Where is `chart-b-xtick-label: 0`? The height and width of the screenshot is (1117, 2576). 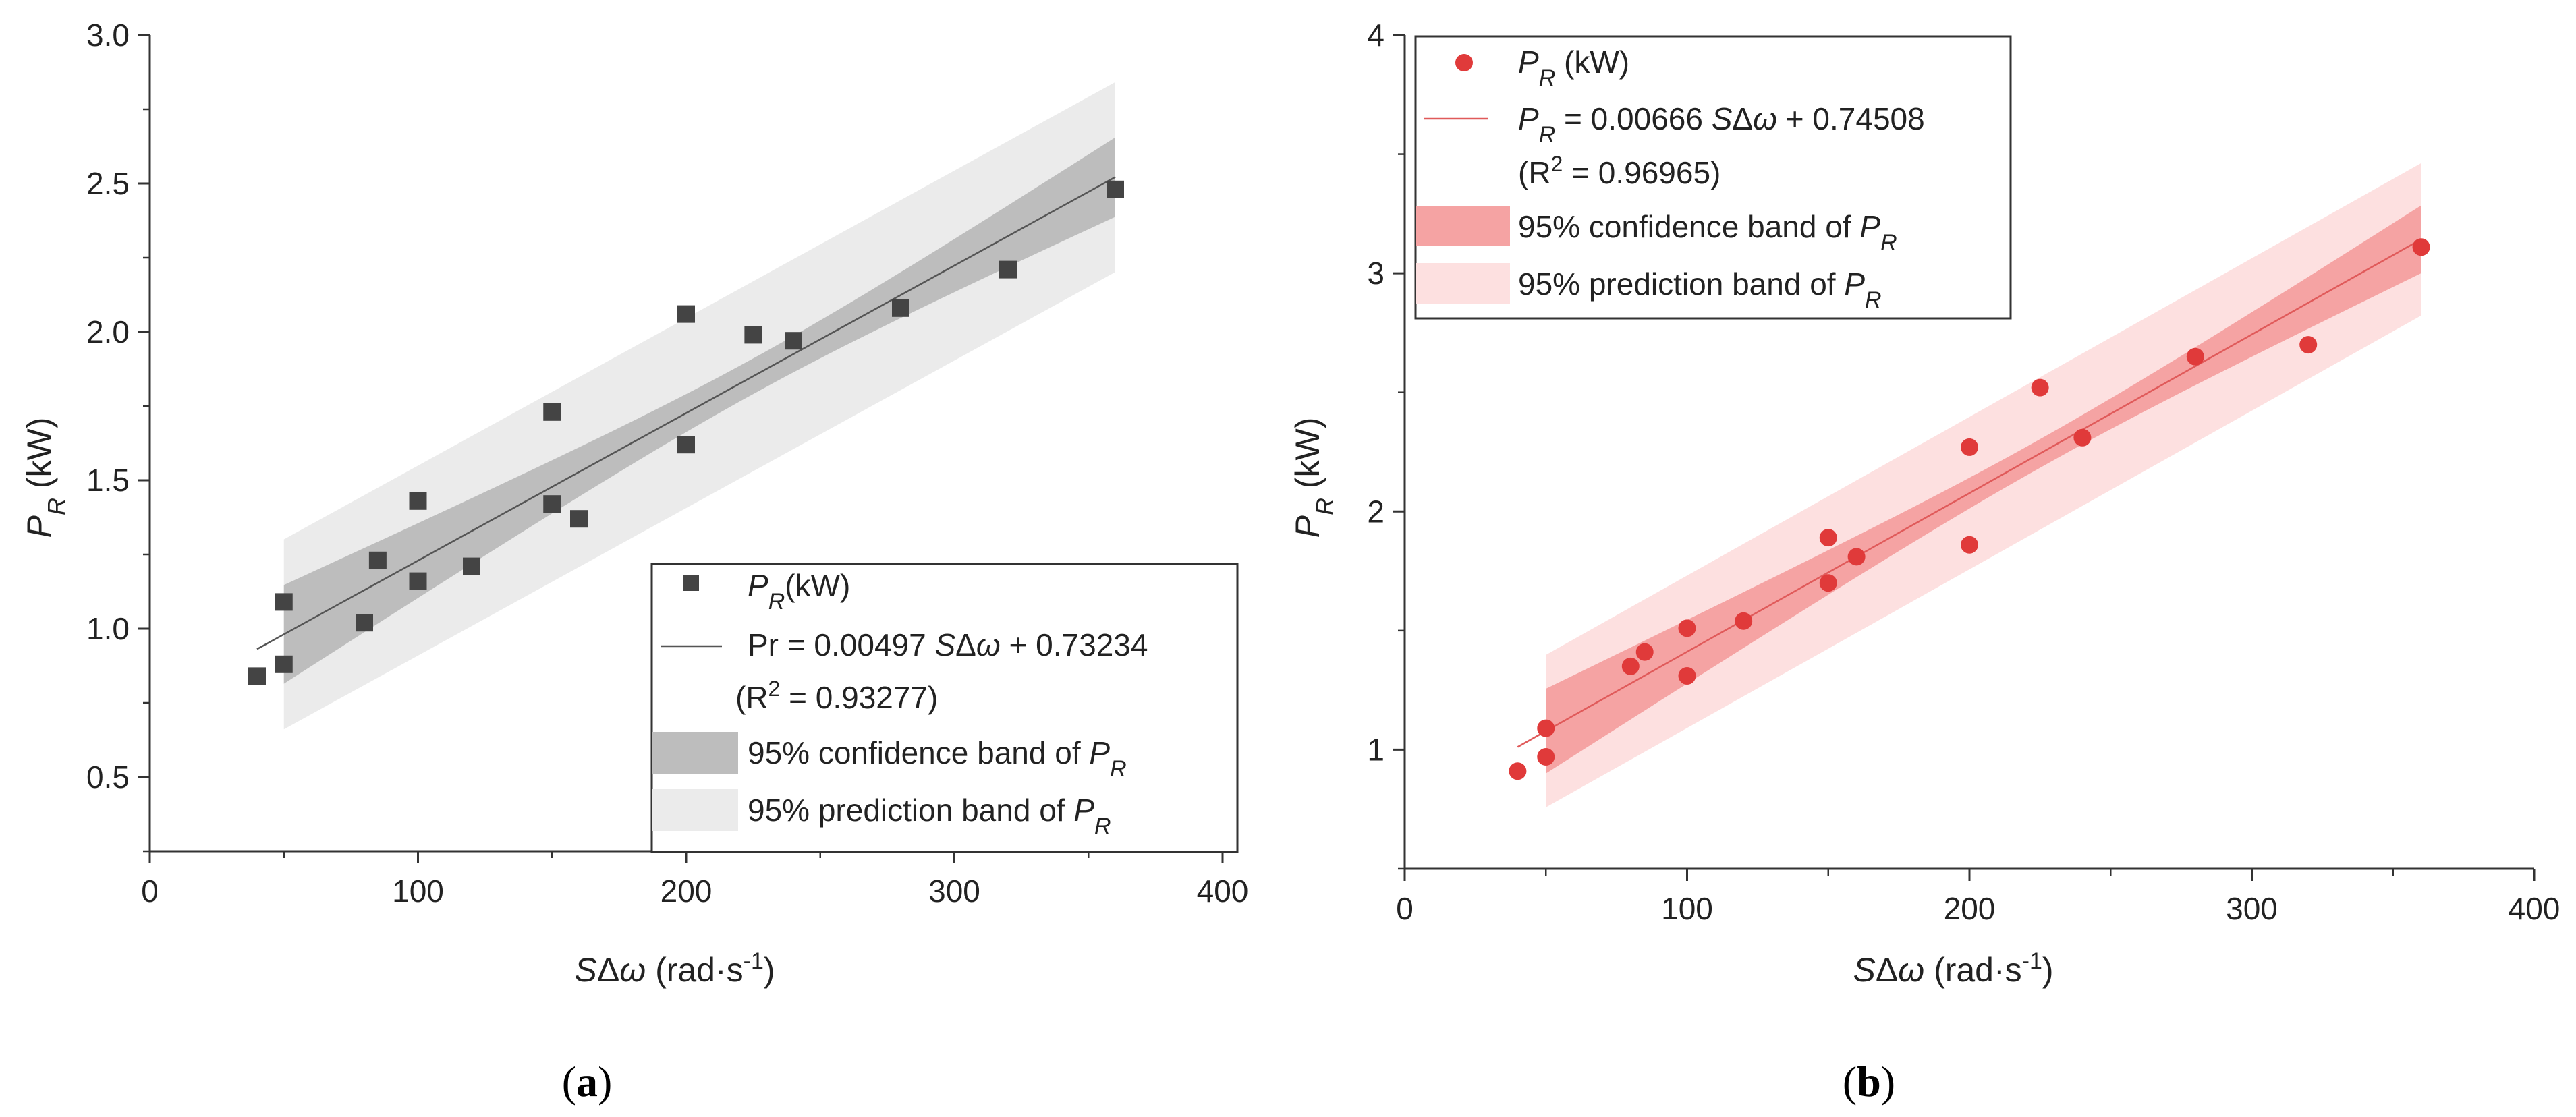
chart-b-xtick-label: 0 is located at coordinates (1404, 908).